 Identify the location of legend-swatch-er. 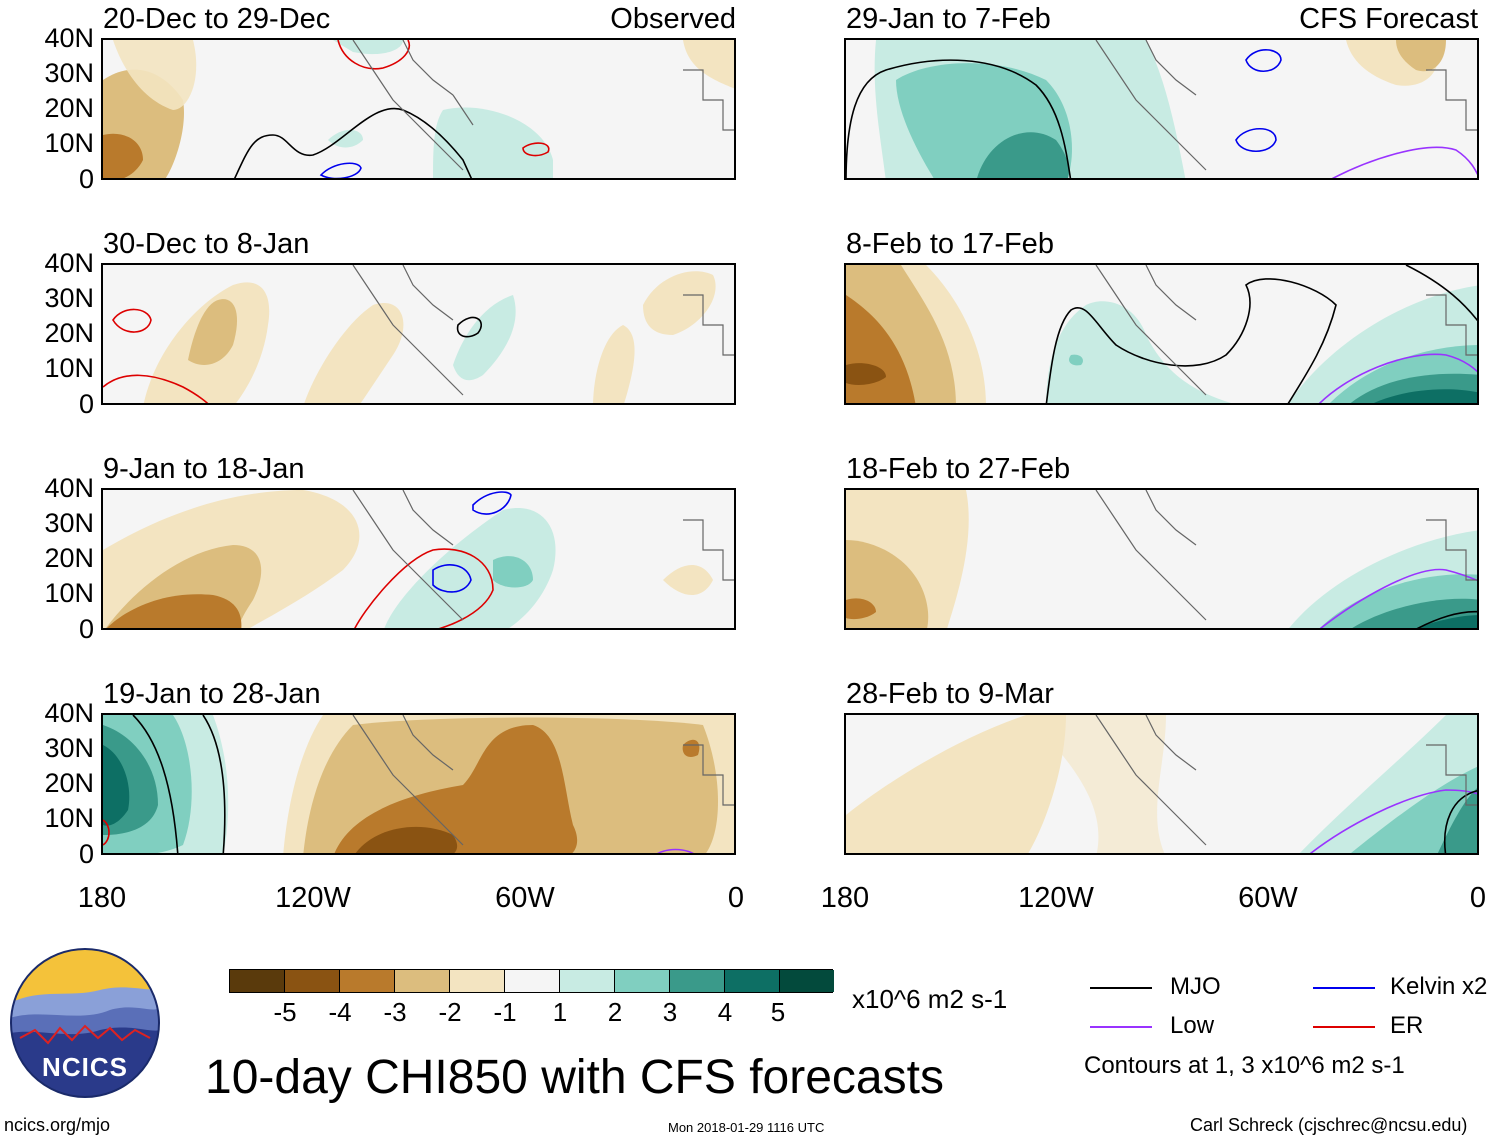
(1344, 1027).